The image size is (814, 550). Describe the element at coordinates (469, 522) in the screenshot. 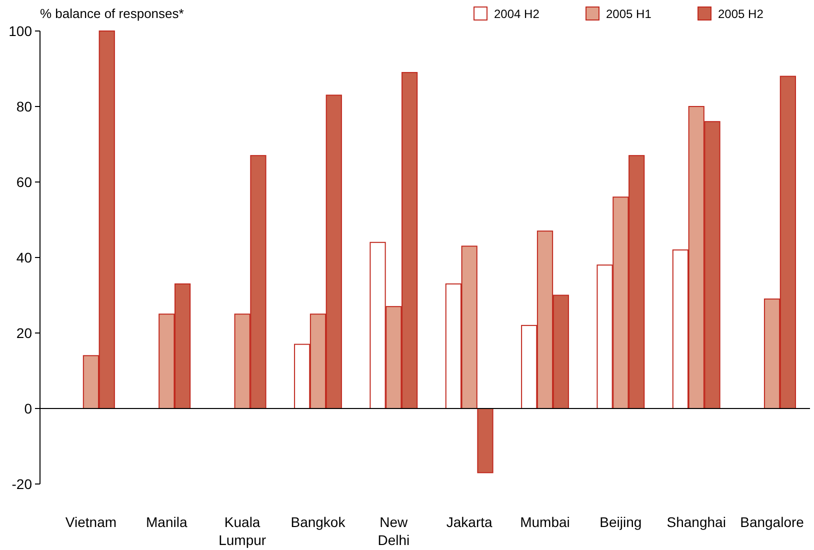

I see `x-tick-label: Jakarta` at that location.